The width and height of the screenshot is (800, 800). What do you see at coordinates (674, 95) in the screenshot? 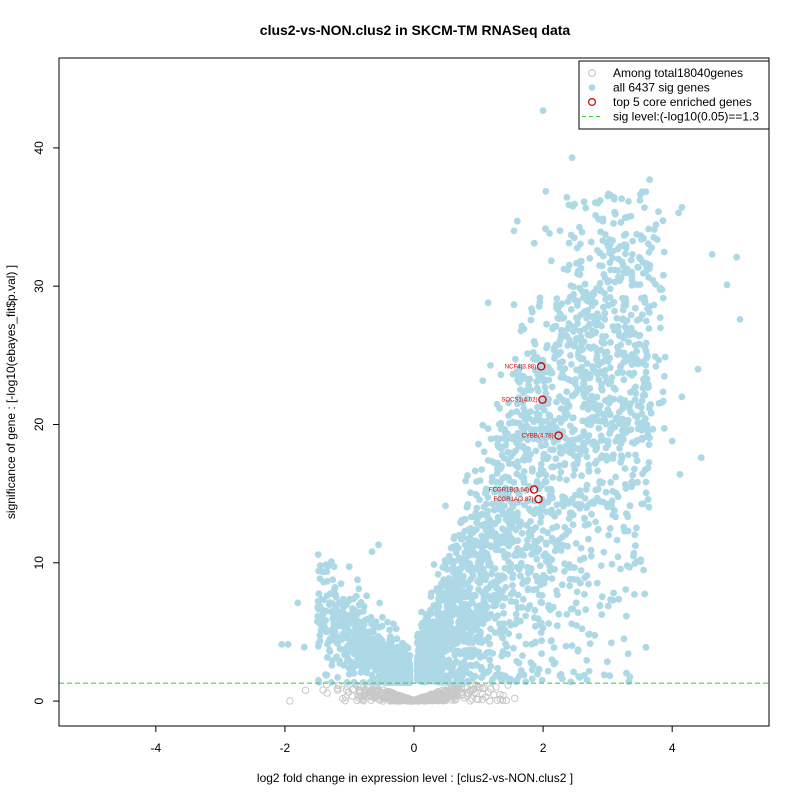
I see `legend-box` at bounding box center [674, 95].